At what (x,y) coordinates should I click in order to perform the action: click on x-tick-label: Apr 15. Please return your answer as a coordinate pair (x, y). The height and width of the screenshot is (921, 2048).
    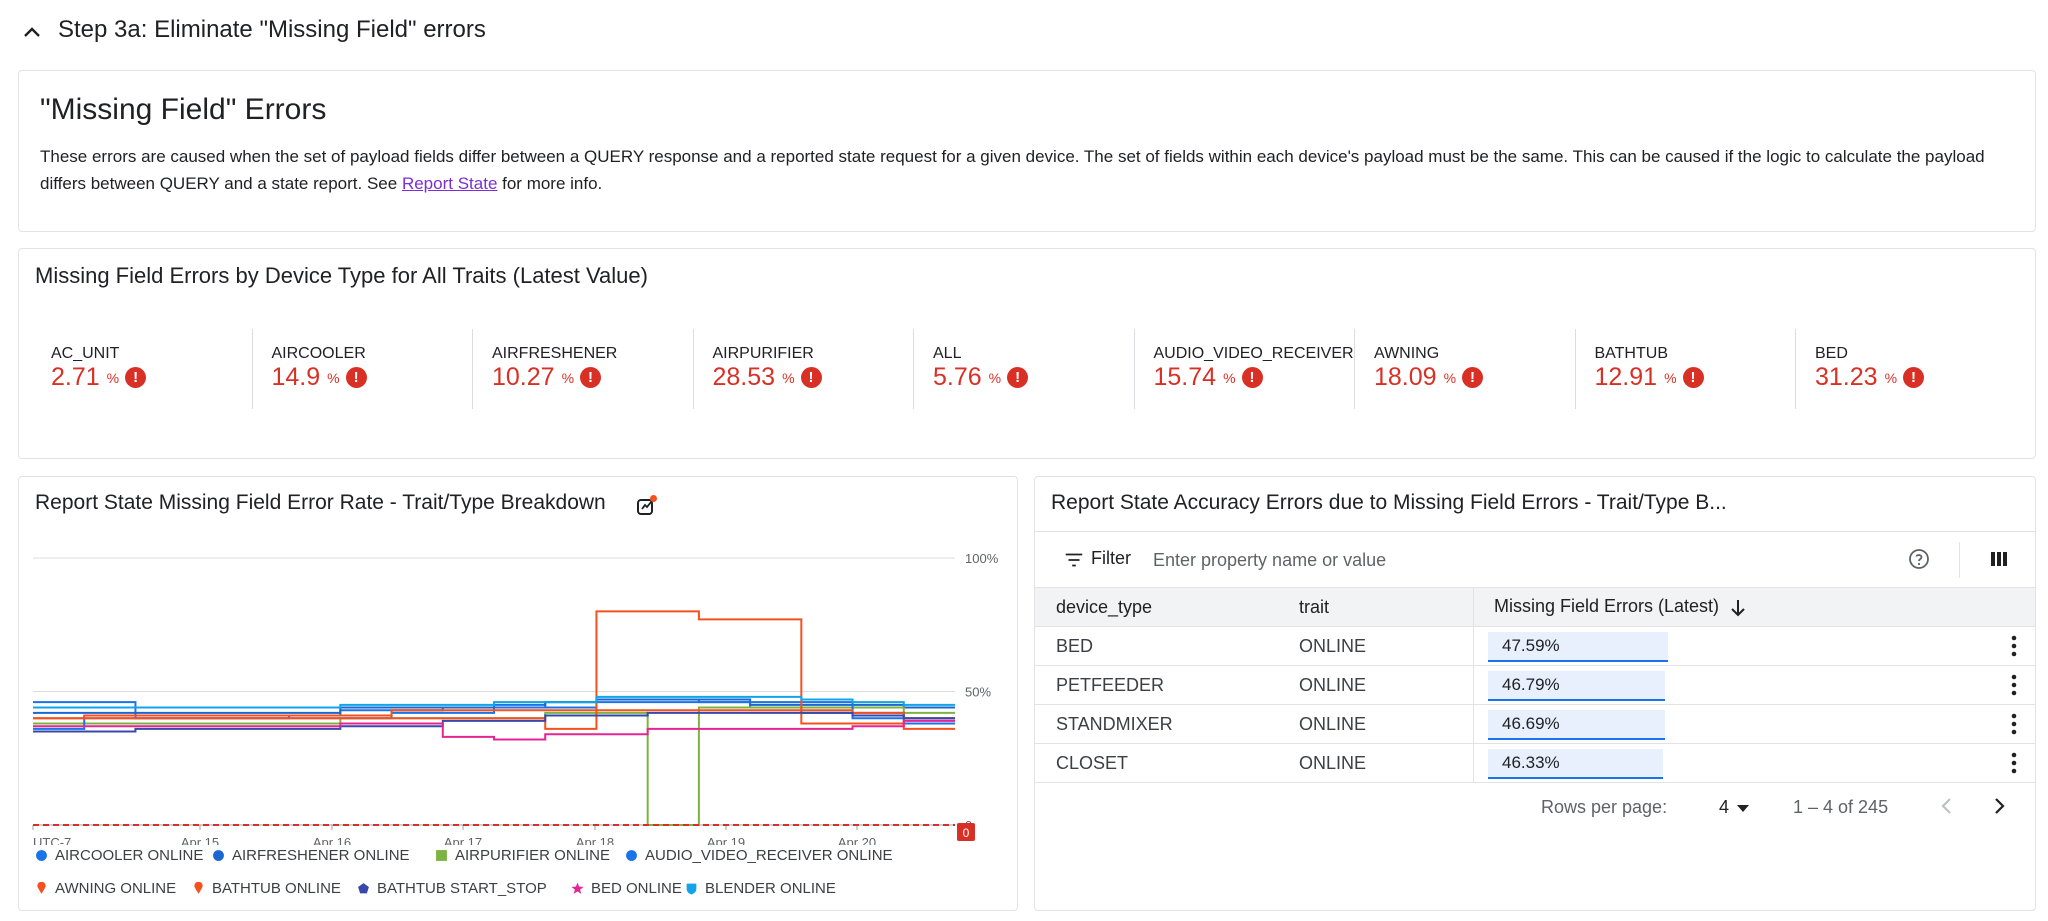
    Looking at the image, I should click on (200, 840).